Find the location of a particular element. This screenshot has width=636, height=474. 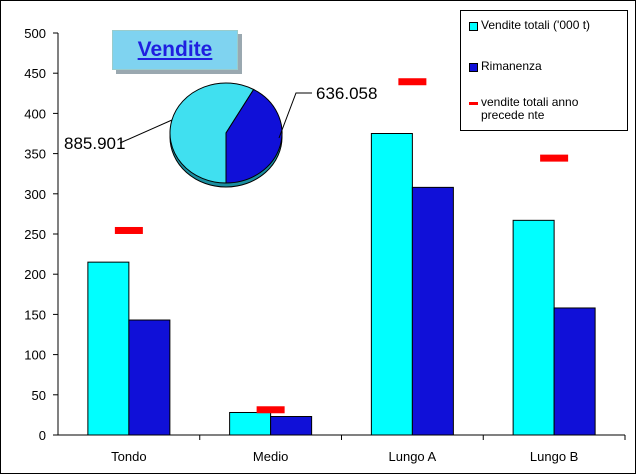

y-tick-label: 200 is located at coordinates (35, 274).